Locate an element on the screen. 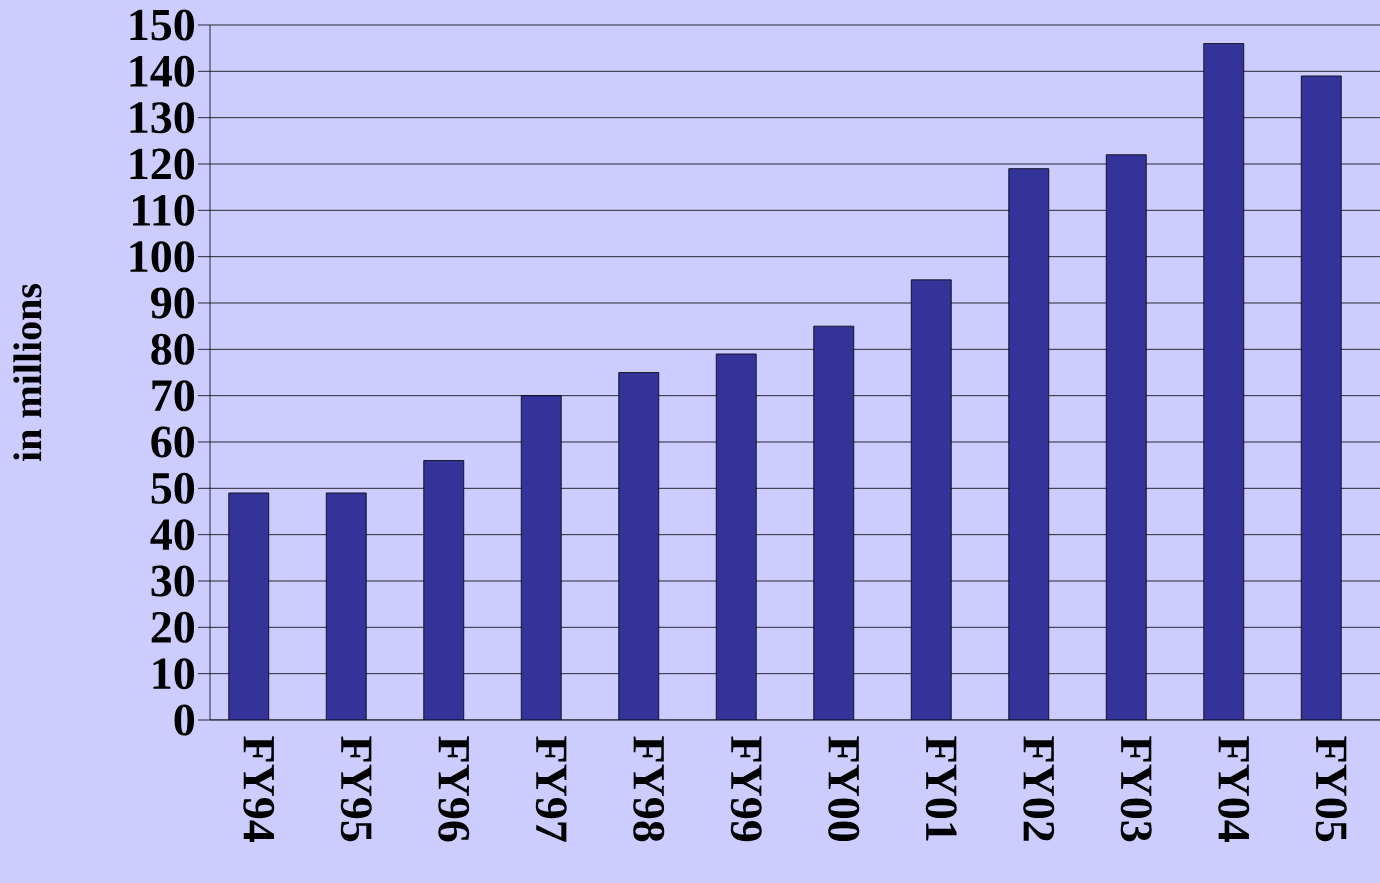 This screenshot has height=883, width=1380. y-tick-label: 100 is located at coordinates (162, 257).